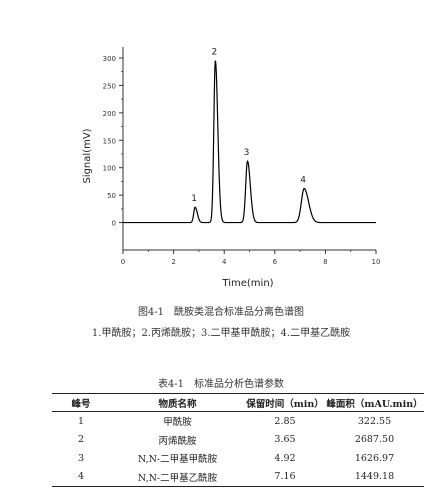 The width and height of the screenshot is (442, 494). Describe the element at coordinates (177, 423) in the screenshot. I see `cell-substance-name: 甲酰胺` at that location.